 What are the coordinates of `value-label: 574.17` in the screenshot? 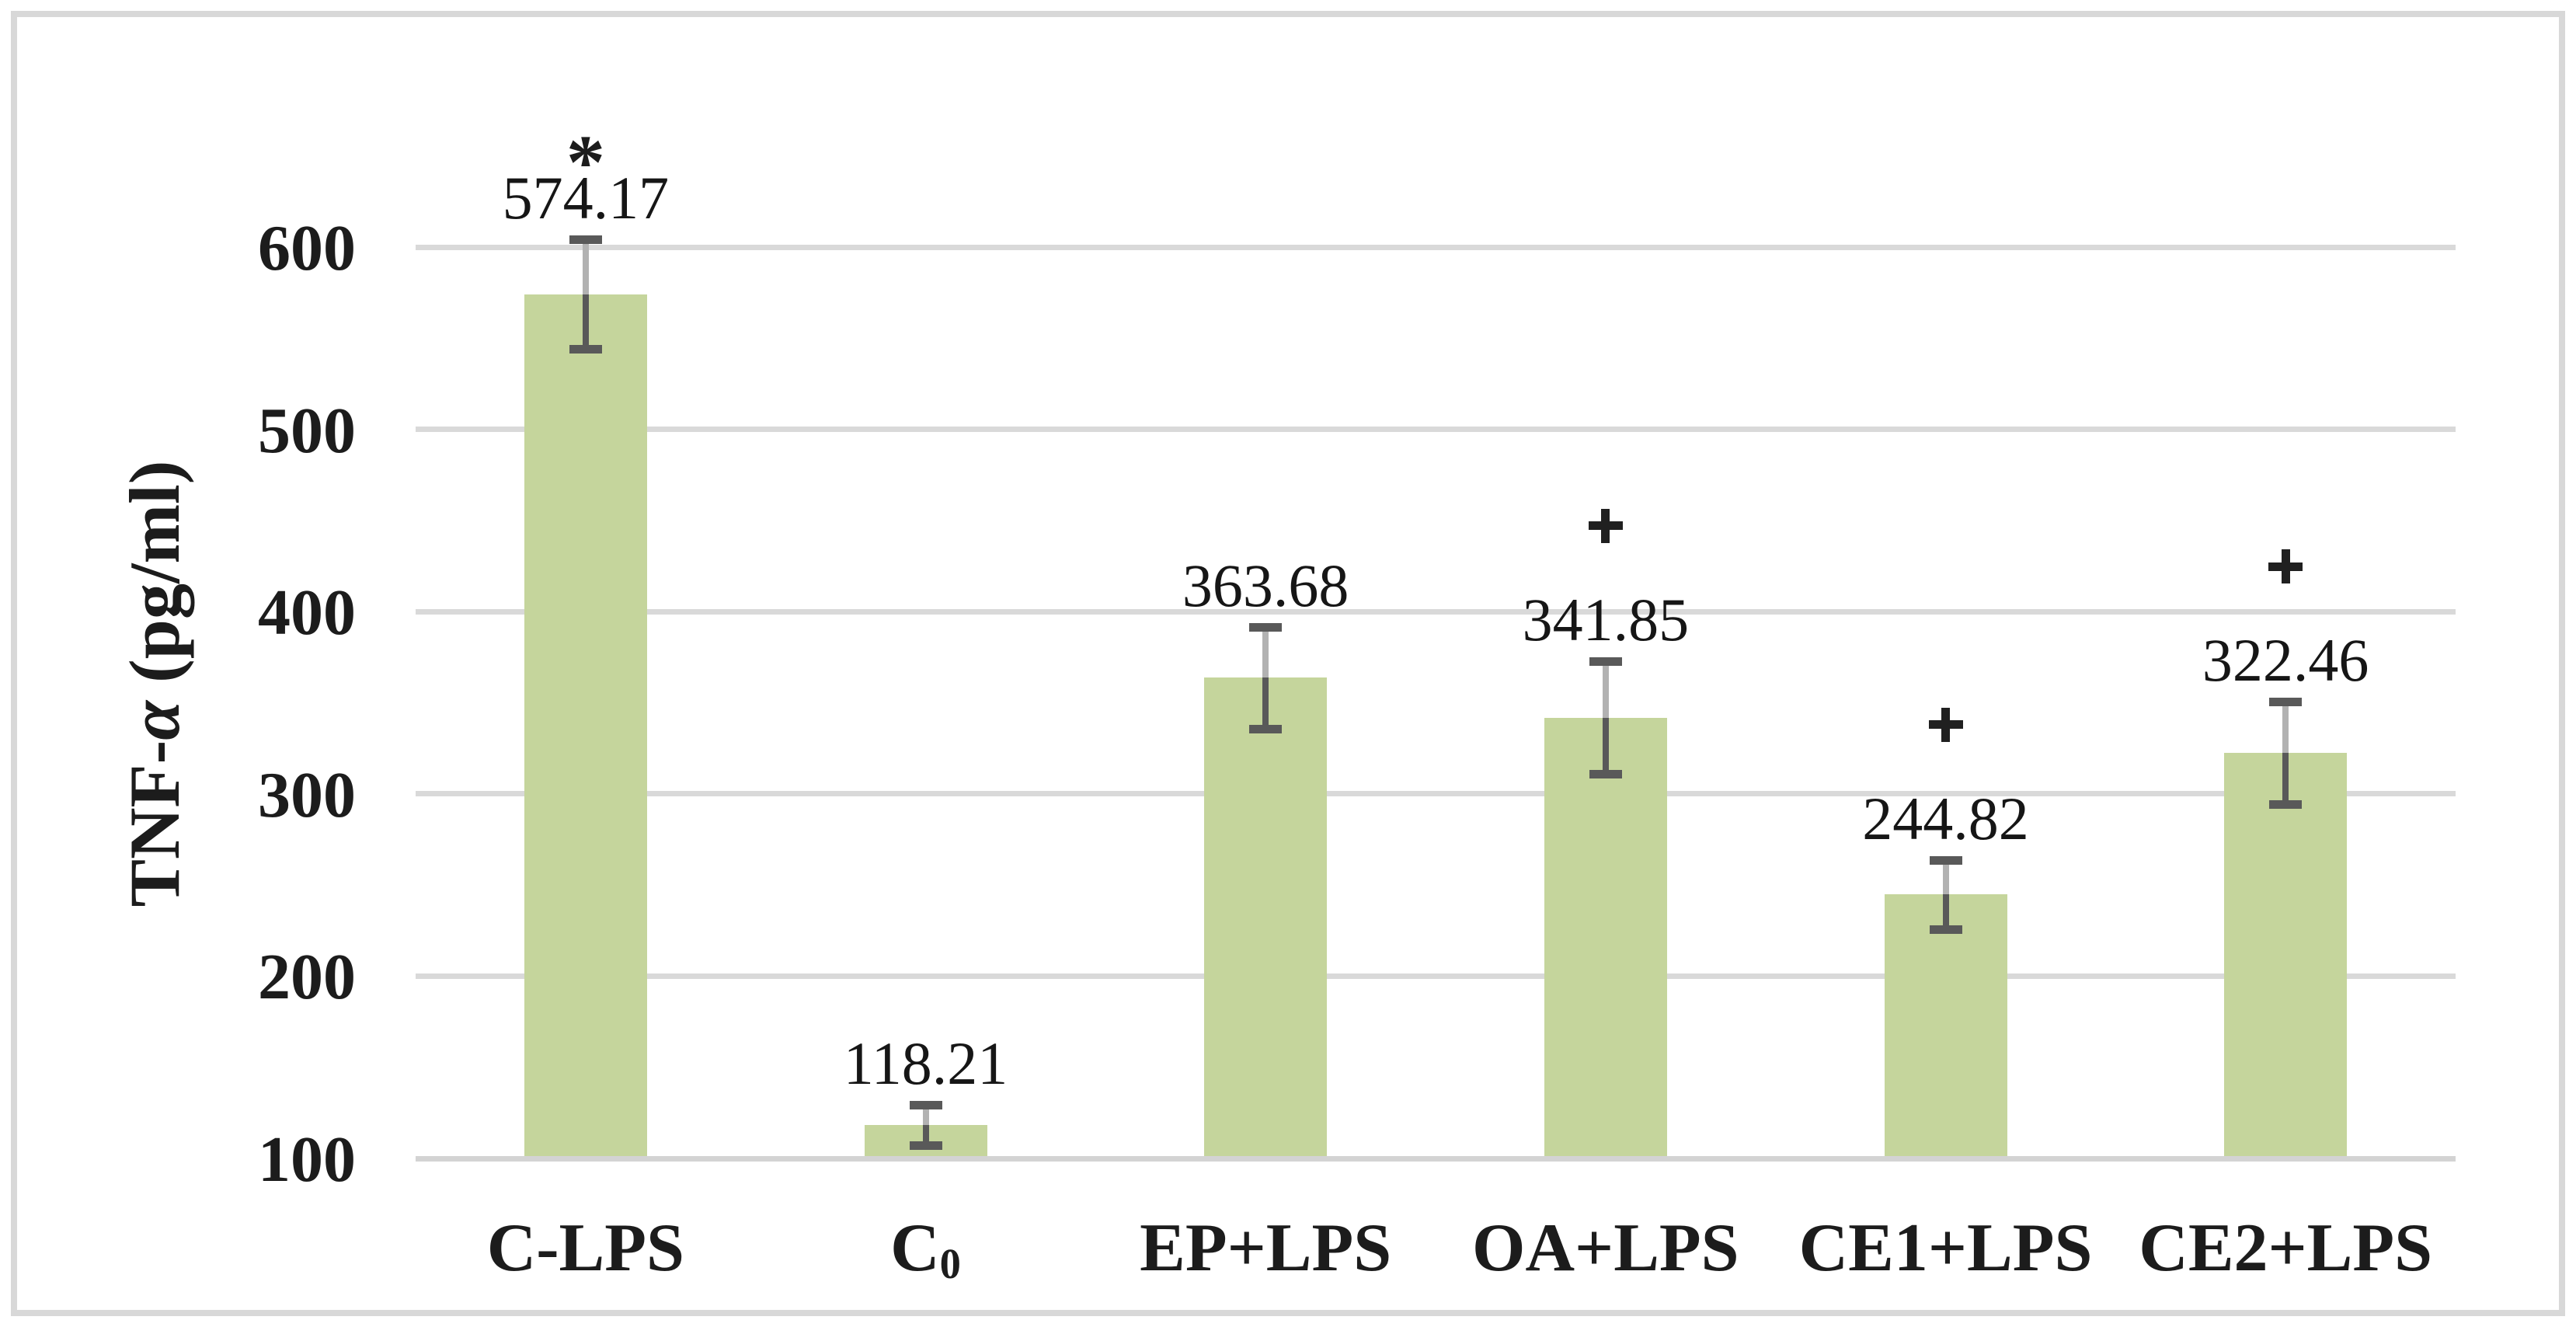 It's located at (586, 198).